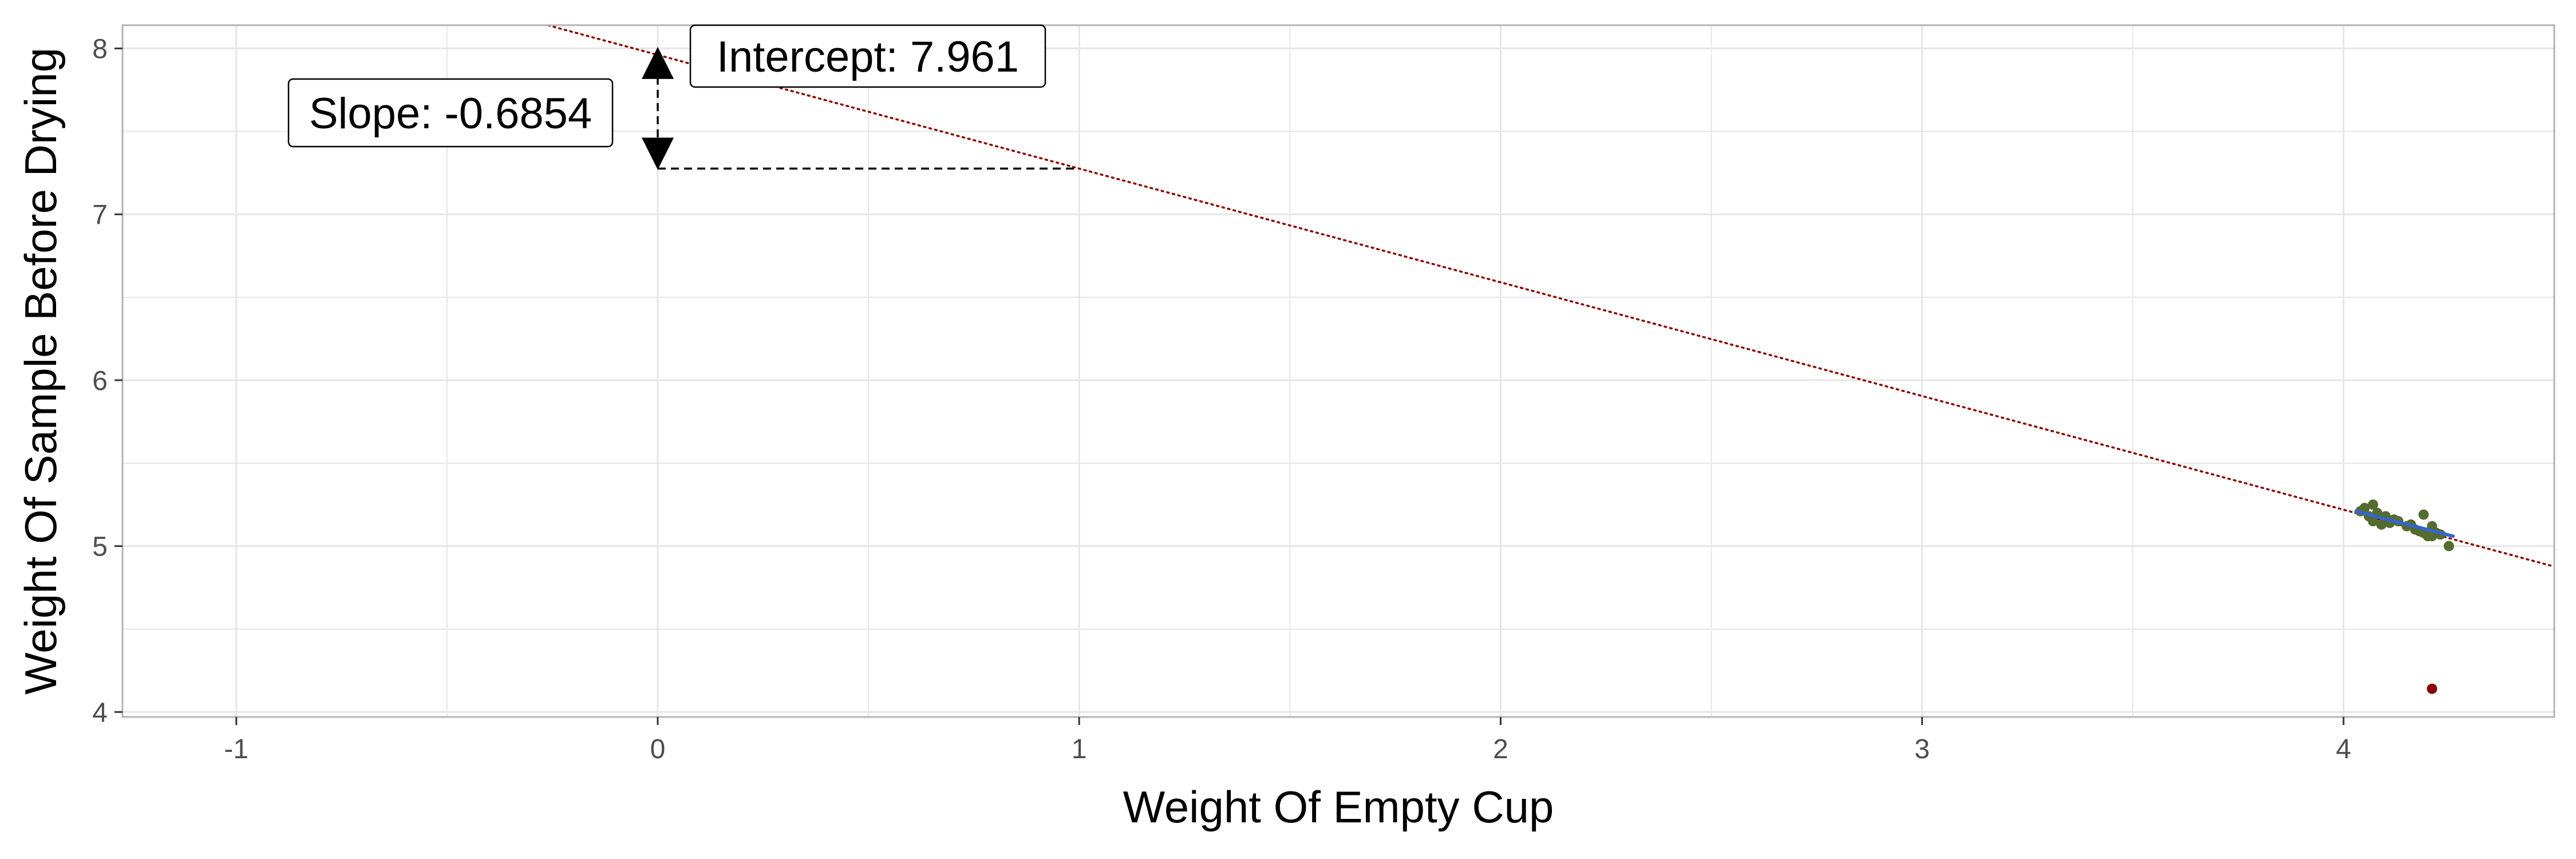  Describe the element at coordinates (658, 62) in the screenshot. I see `arrow-head-up` at that location.